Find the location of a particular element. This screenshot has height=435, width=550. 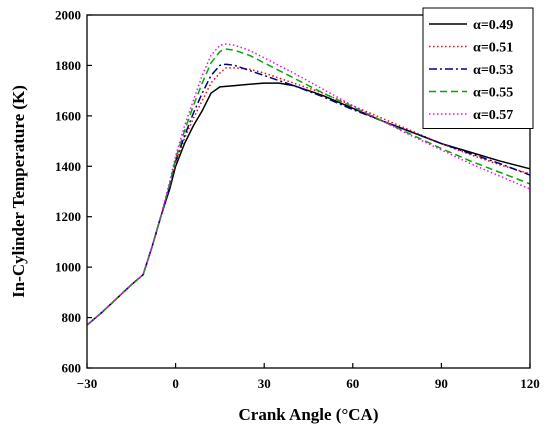

legend-label-5: α=0.57 is located at coordinates (493, 115).